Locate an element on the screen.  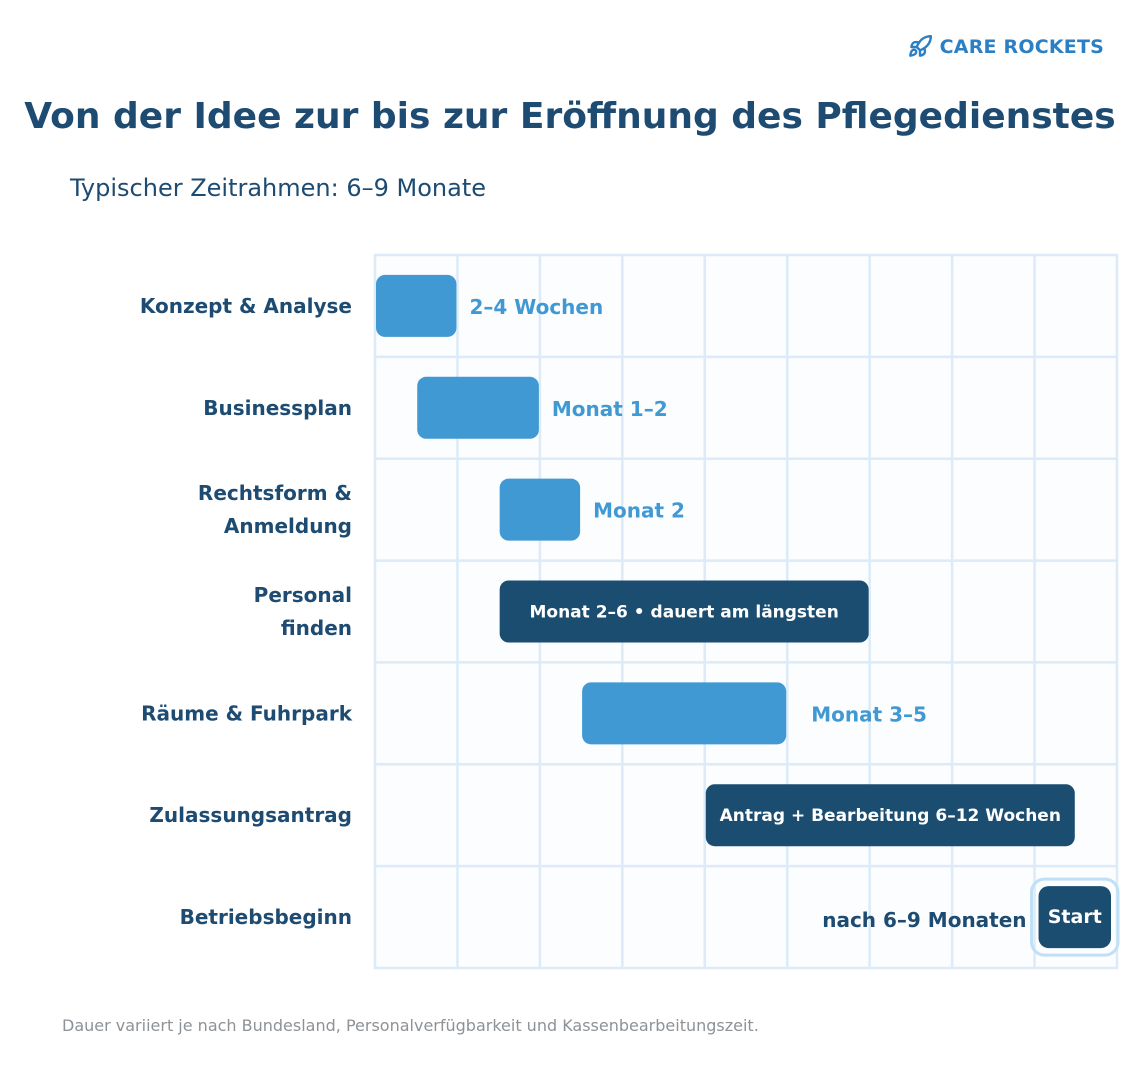
milestone-marker is located at coordinates (1074, 917).